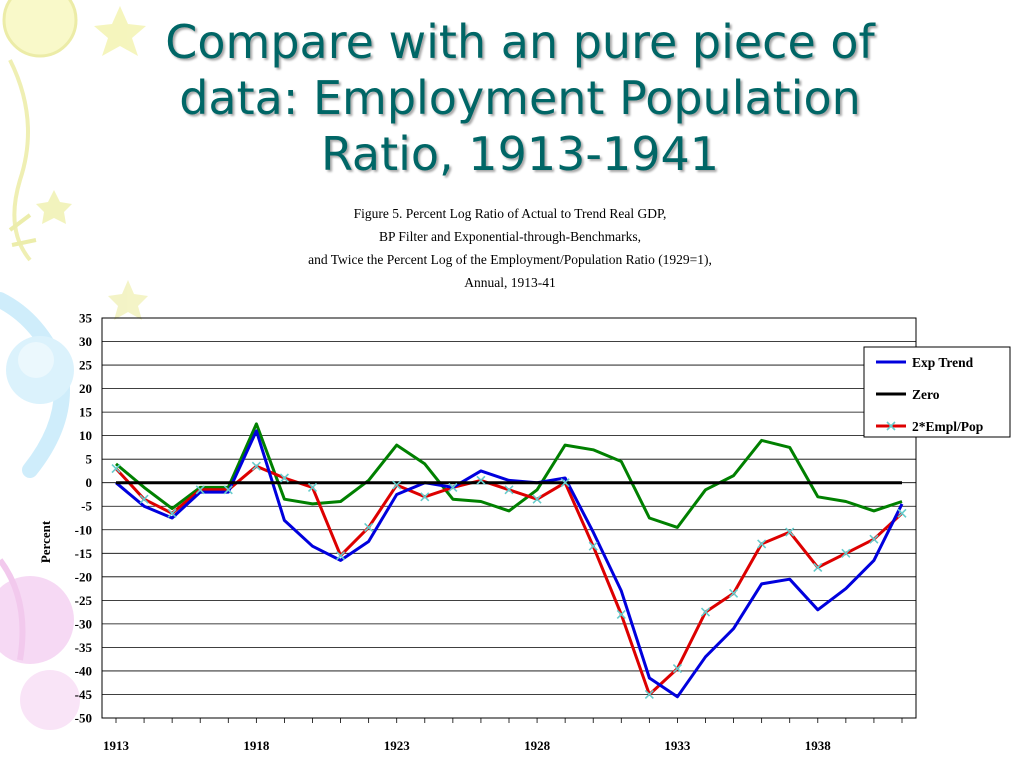 This screenshot has height=768, width=1024. Describe the element at coordinates (947, 426) in the screenshot. I see `legend-label: 2*Empl/Pop` at that location.